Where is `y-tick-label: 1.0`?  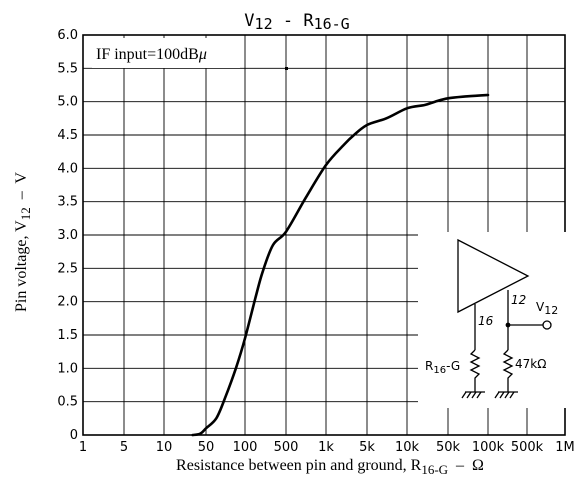 y-tick-label: 1.0 is located at coordinates (67, 368).